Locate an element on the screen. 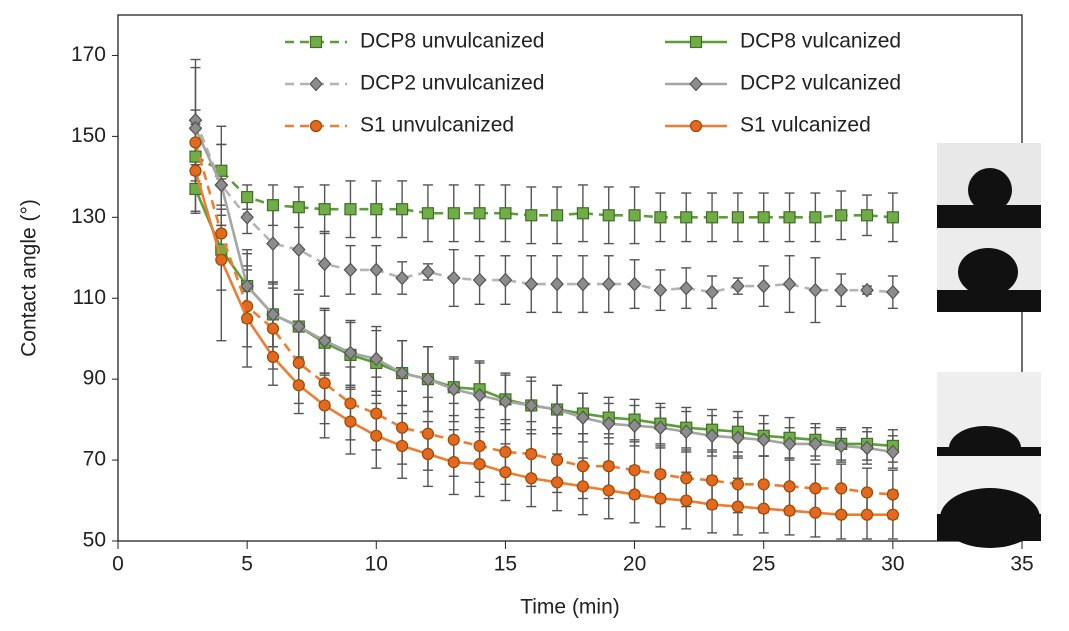  y-tick-label: 110 is located at coordinates (89, 297).